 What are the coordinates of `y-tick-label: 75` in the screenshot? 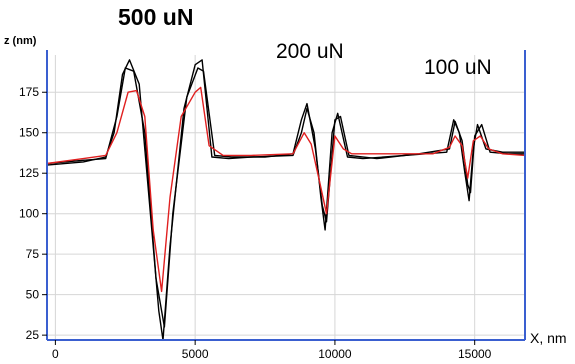 It's located at (33, 254).